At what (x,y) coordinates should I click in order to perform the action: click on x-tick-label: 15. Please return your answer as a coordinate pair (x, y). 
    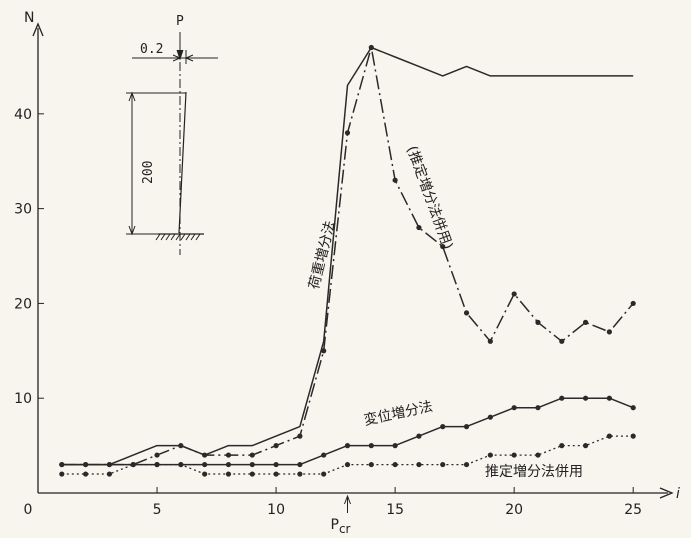
    Looking at the image, I should click on (395, 510).